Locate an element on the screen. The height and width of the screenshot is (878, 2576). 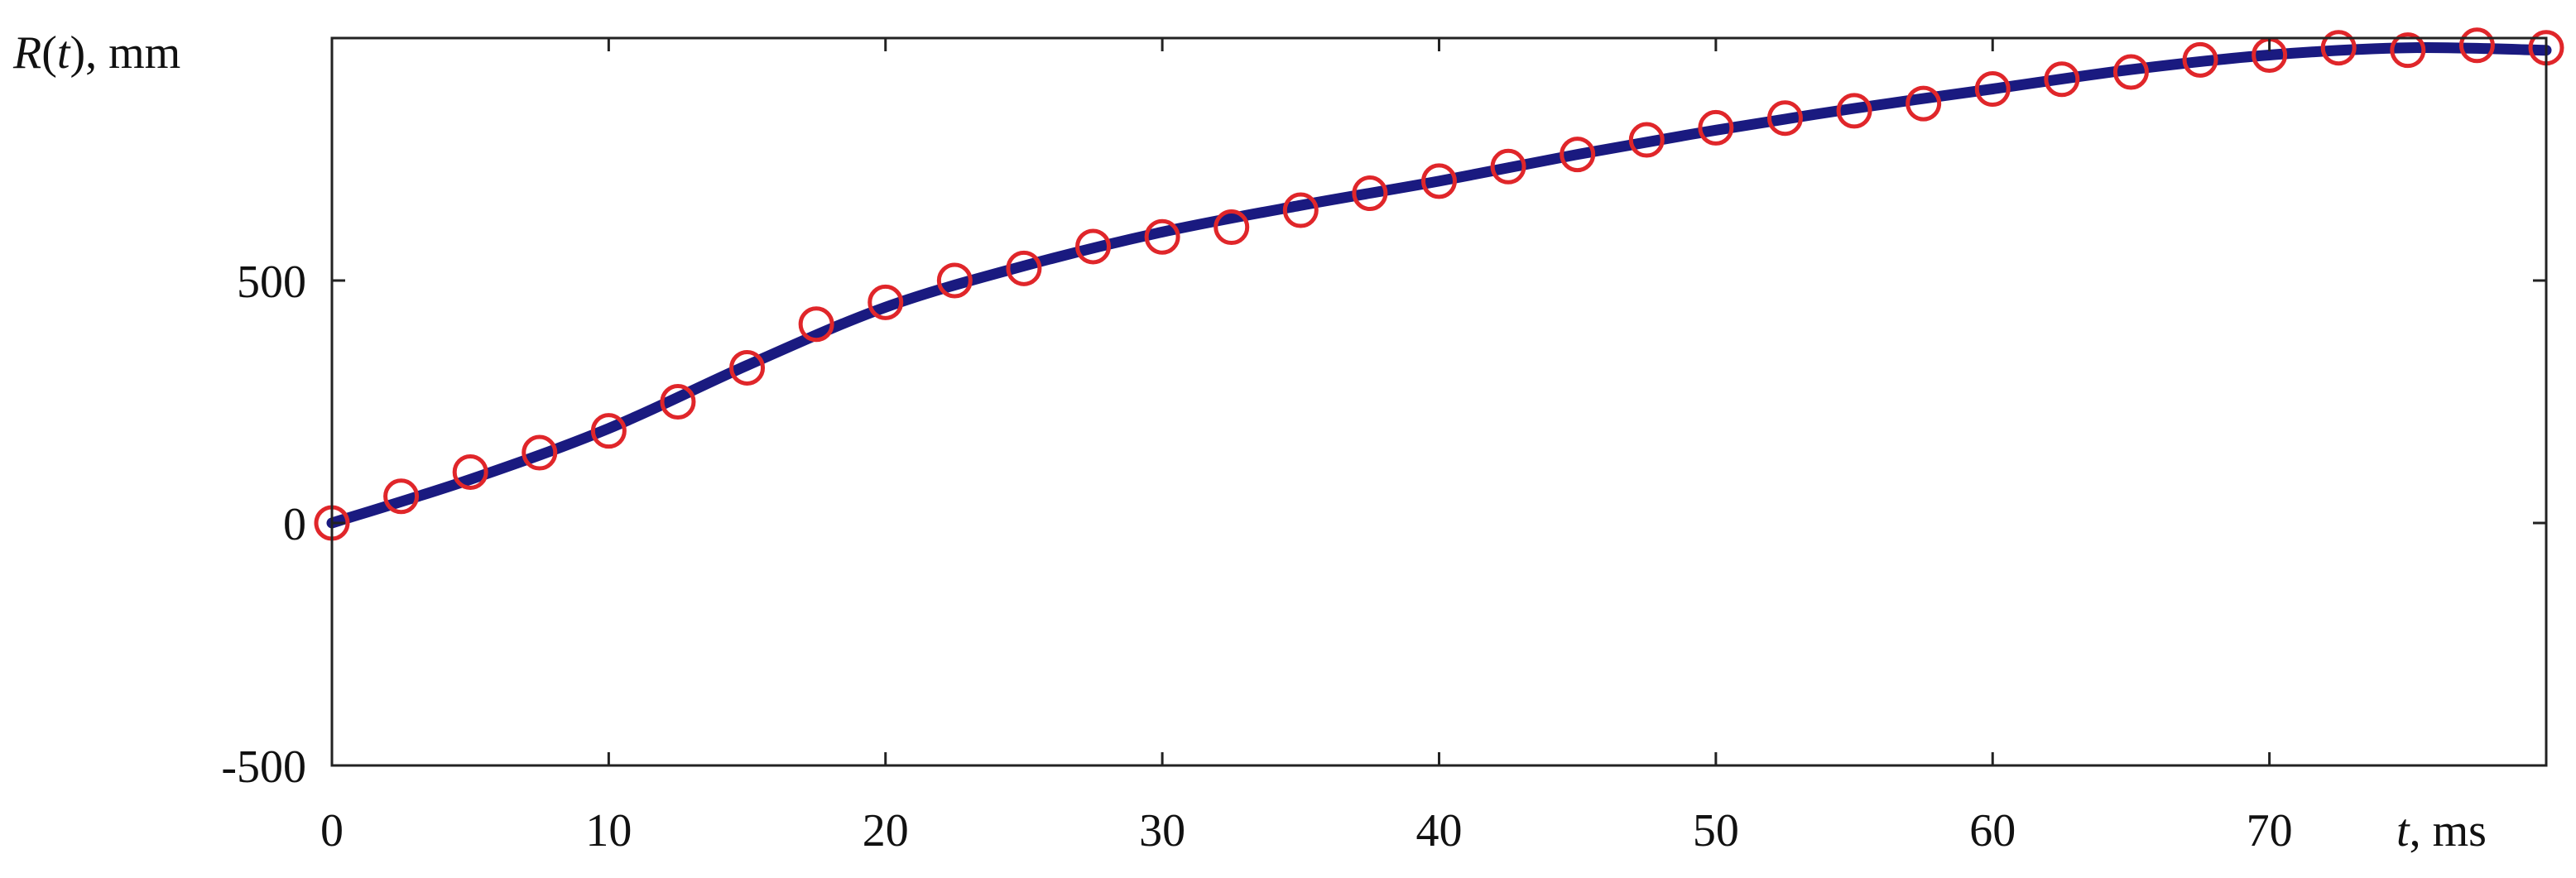
y-axis-unit: , mm is located at coordinates (132, 53).